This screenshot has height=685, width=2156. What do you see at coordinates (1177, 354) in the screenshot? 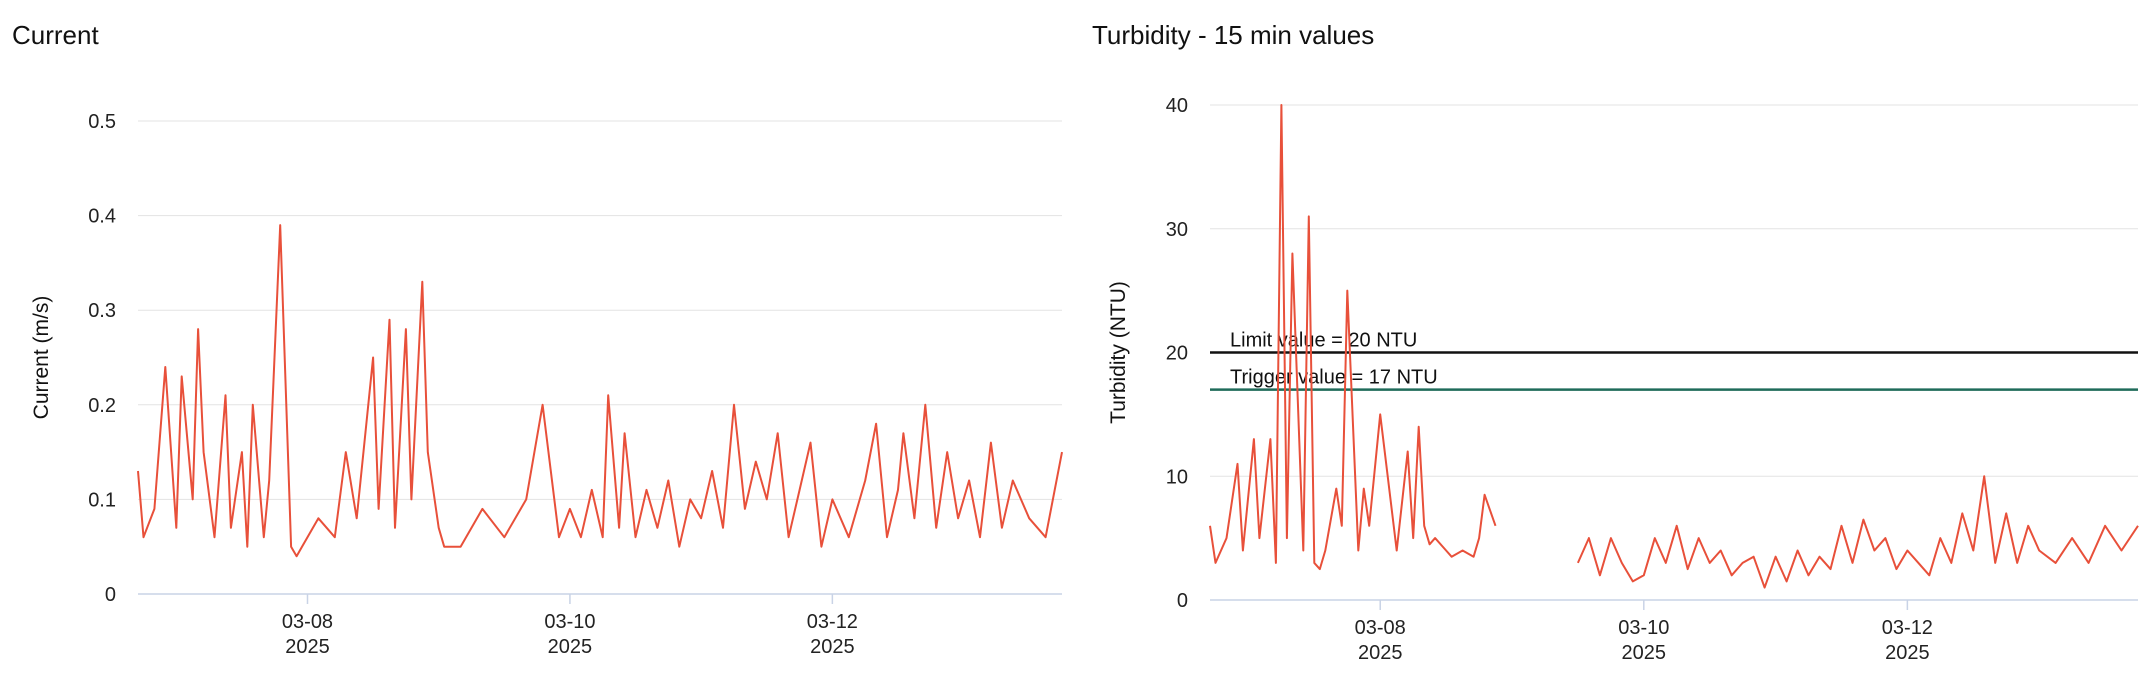
I see `turbidity-y-tick-label: 20` at bounding box center [1177, 354].